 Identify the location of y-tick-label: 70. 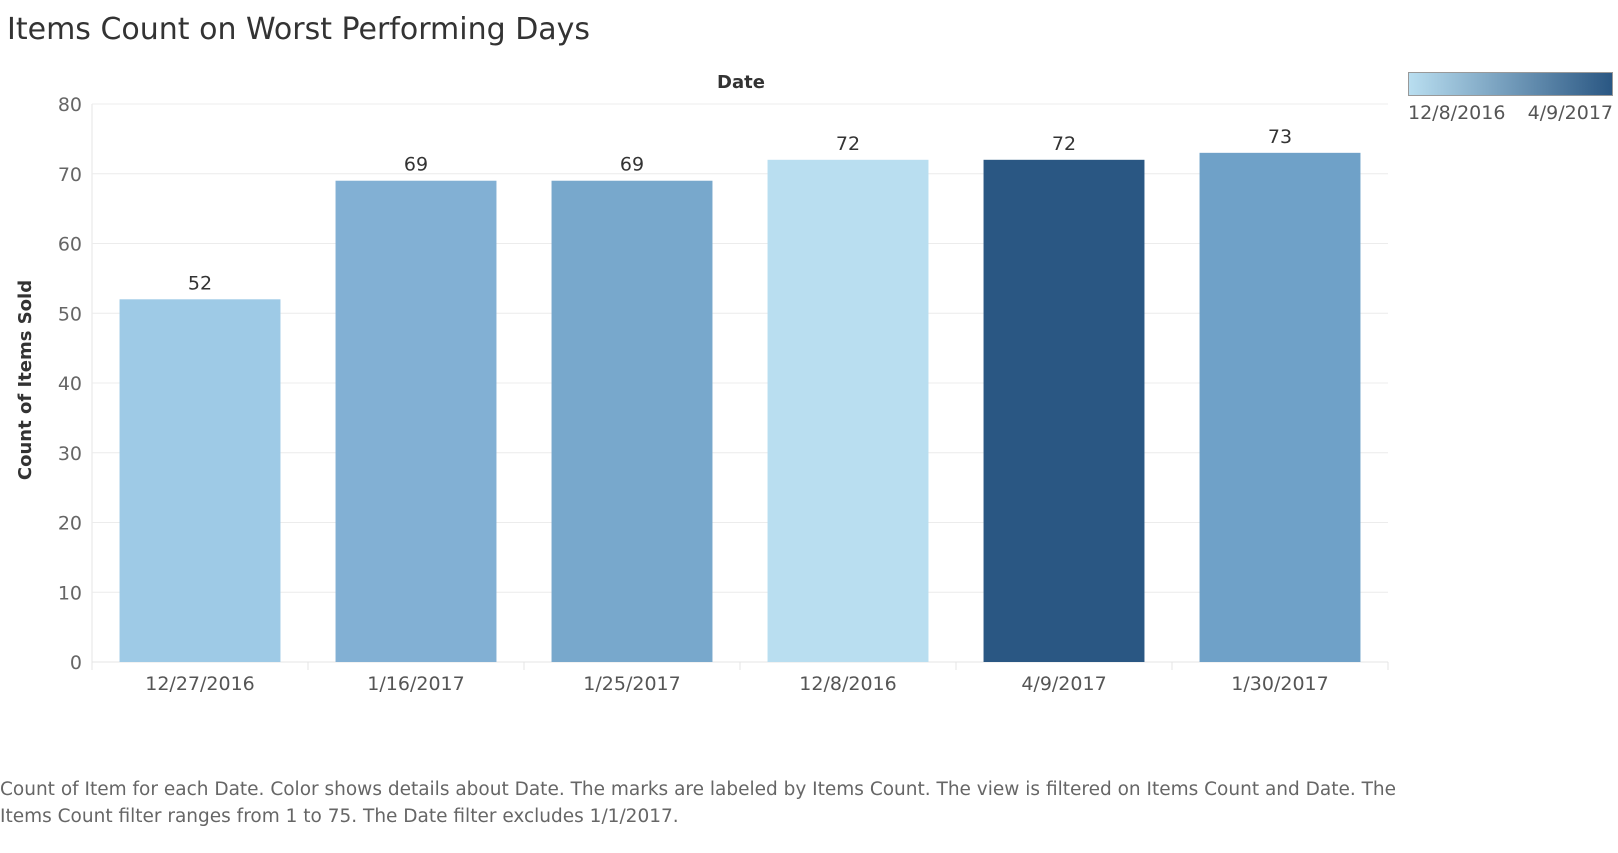
(70, 175).